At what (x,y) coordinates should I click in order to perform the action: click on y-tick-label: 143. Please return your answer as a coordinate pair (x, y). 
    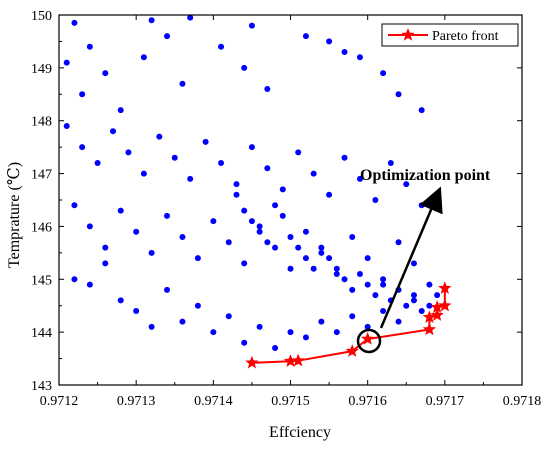
    Looking at the image, I should click on (41, 386).